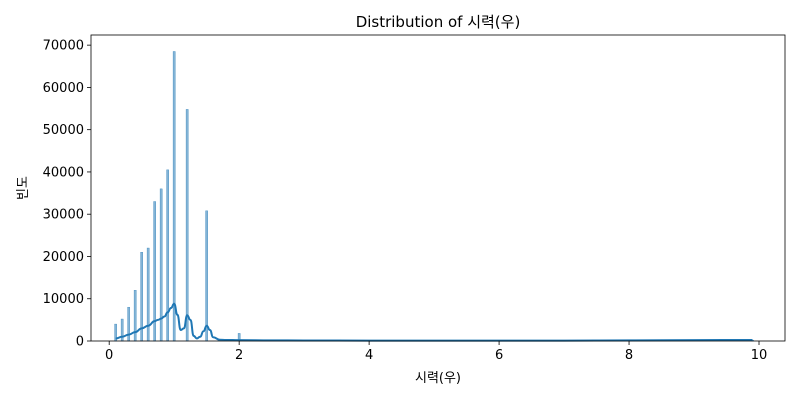 The height and width of the screenshot is (404, 800). I want to click on x-tick-label: 8, so click(629, 355).